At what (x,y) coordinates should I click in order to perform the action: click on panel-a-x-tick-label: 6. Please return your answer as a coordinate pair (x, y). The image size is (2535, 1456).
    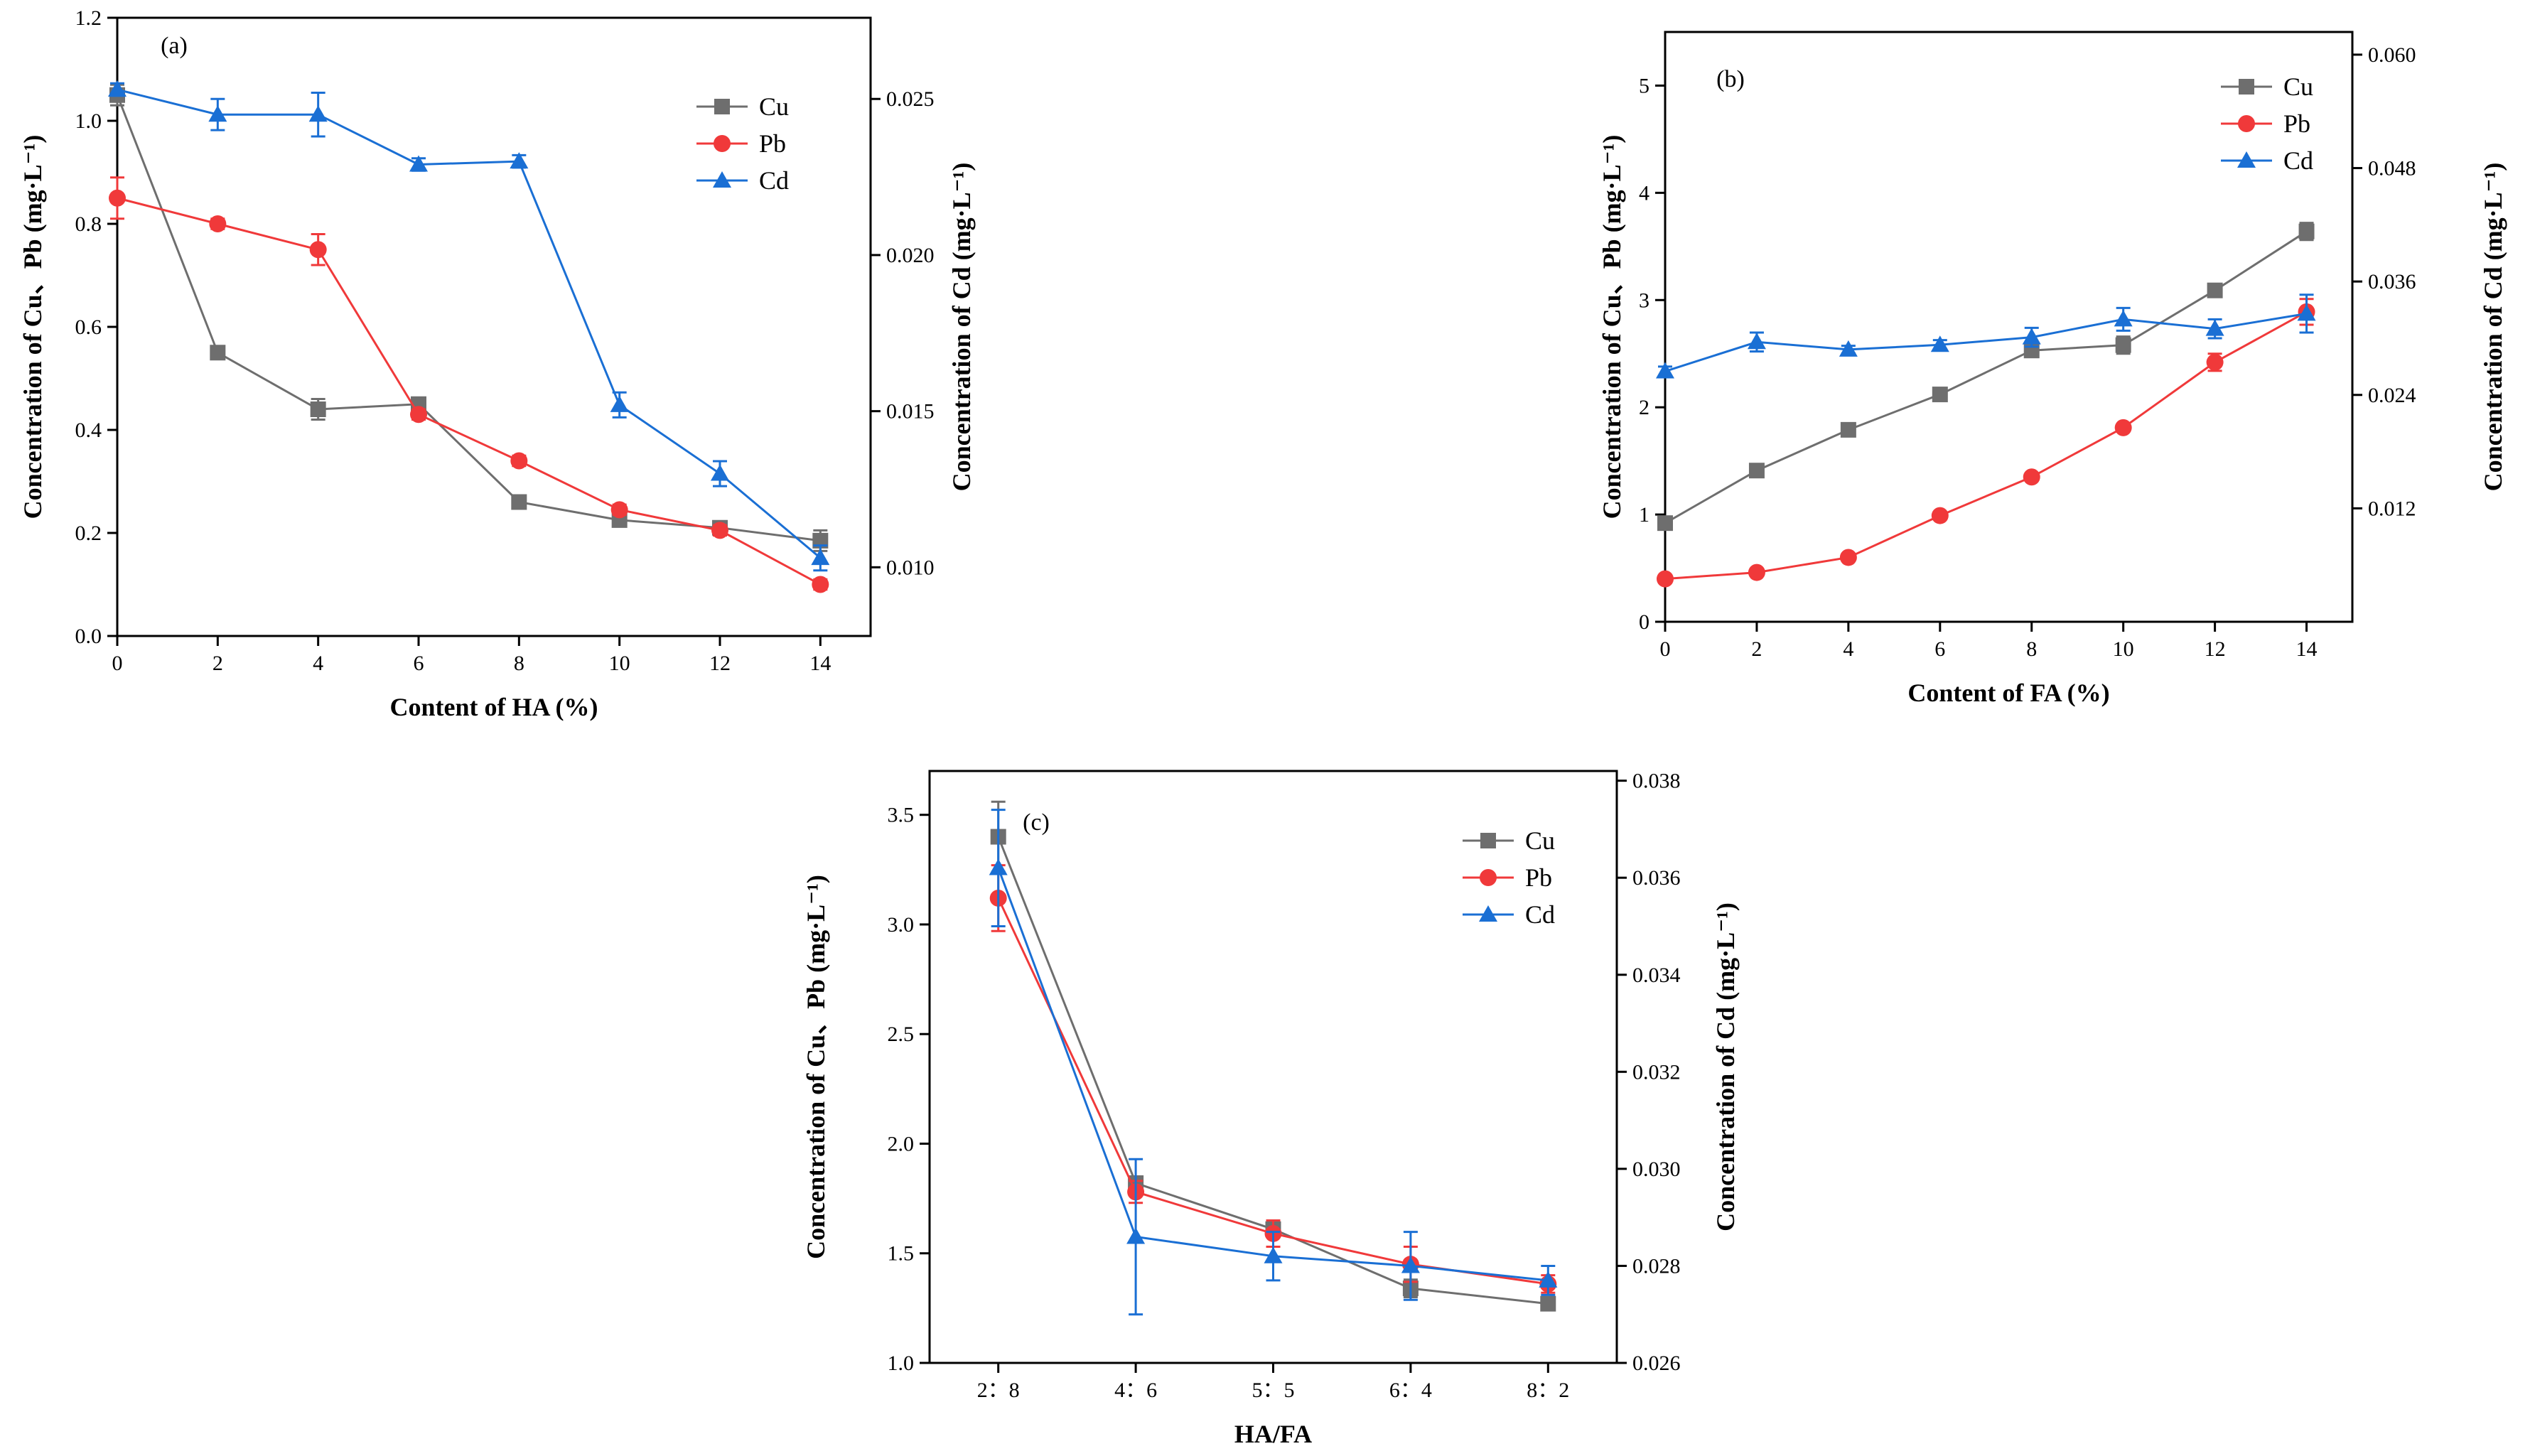
    Looking at the image, I should click on (419, 664).